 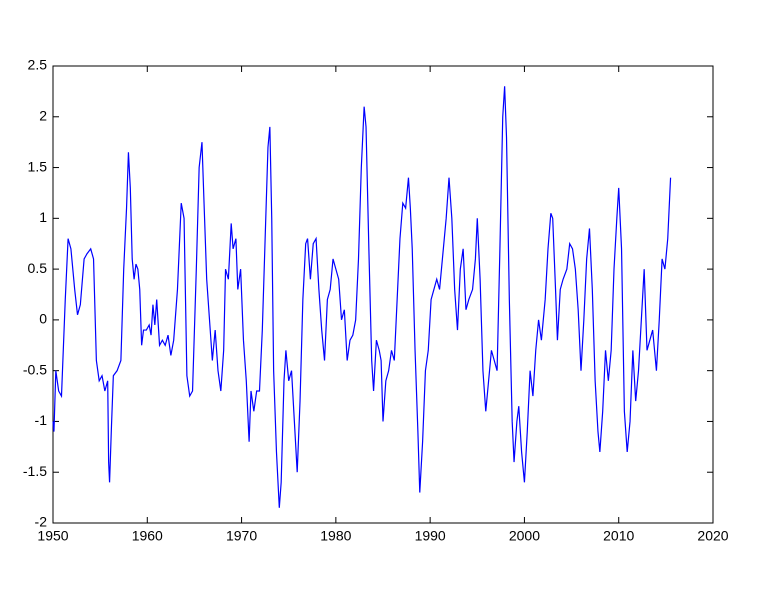 I want to click on y-tick-label: 1, so click(x=43, y=217).